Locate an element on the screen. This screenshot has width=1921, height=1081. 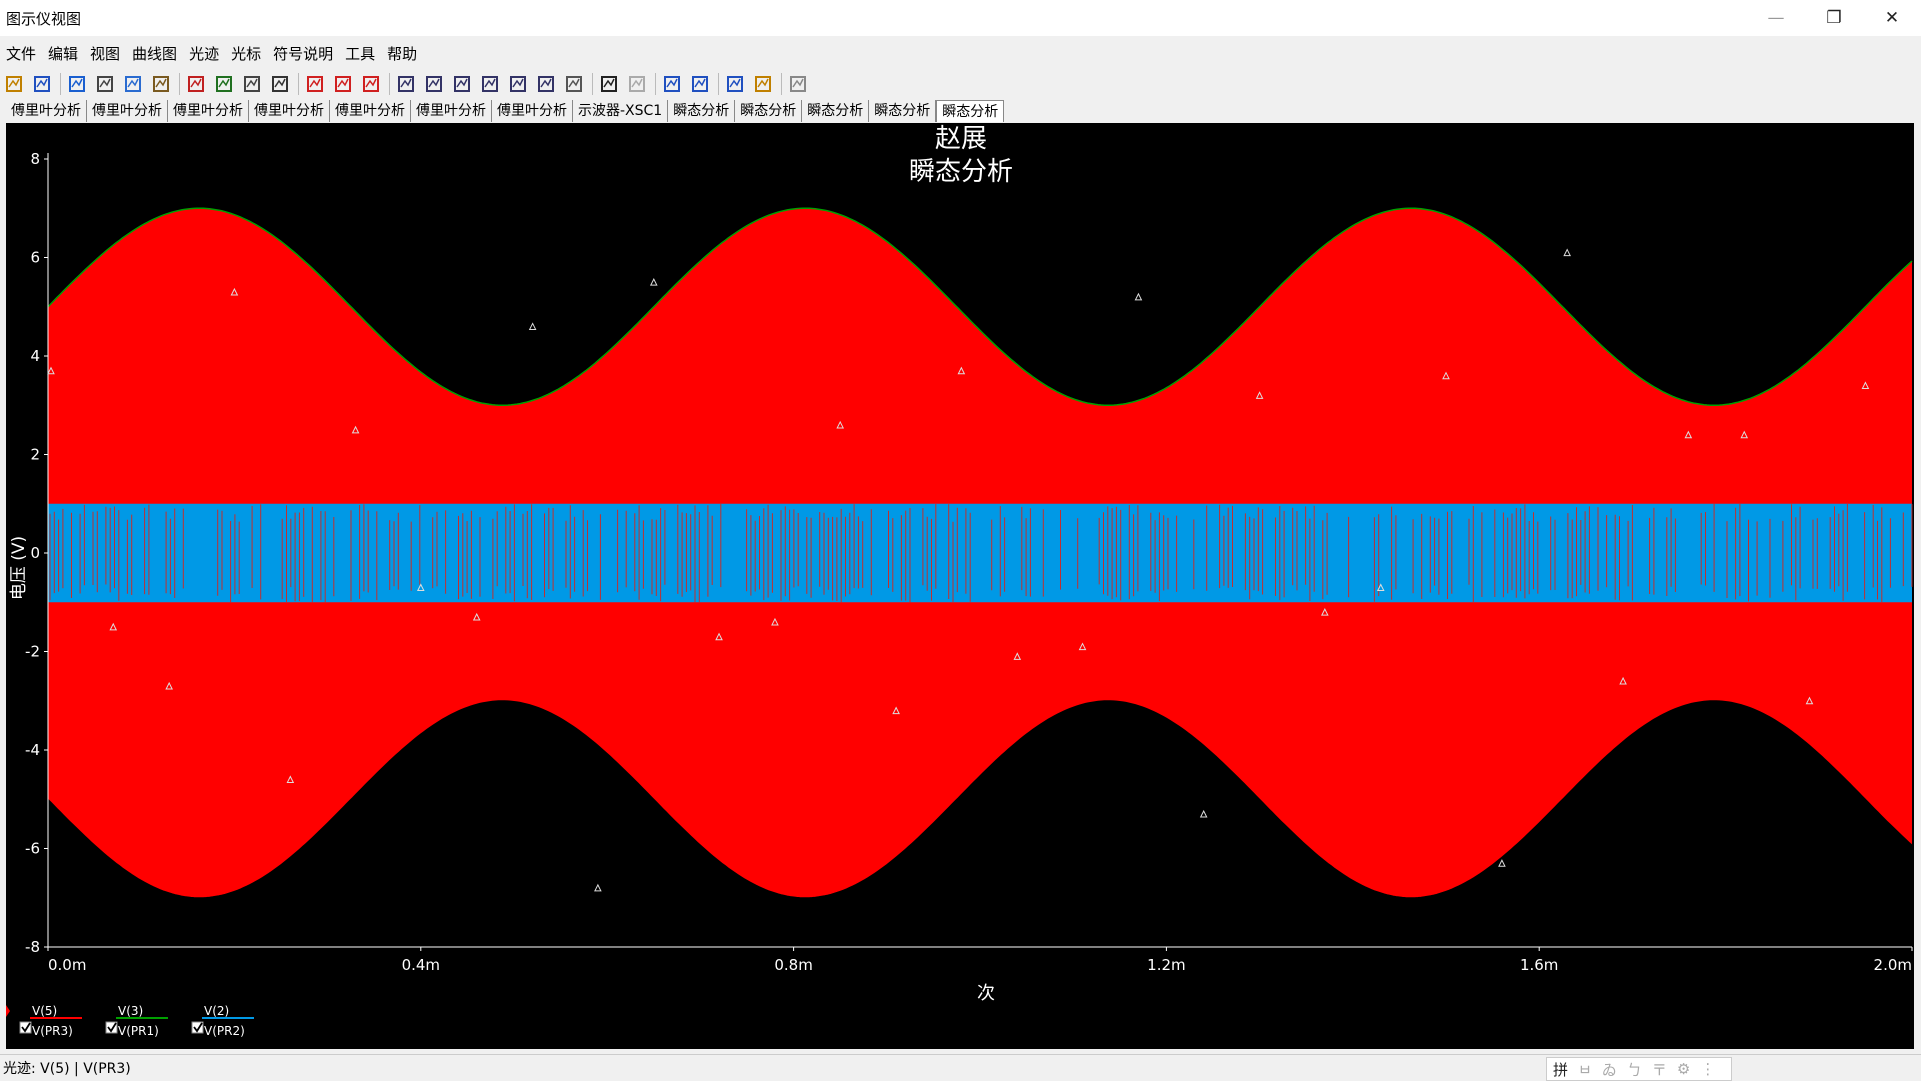
cursor-trace-icon is located at coordinates (672, 84).